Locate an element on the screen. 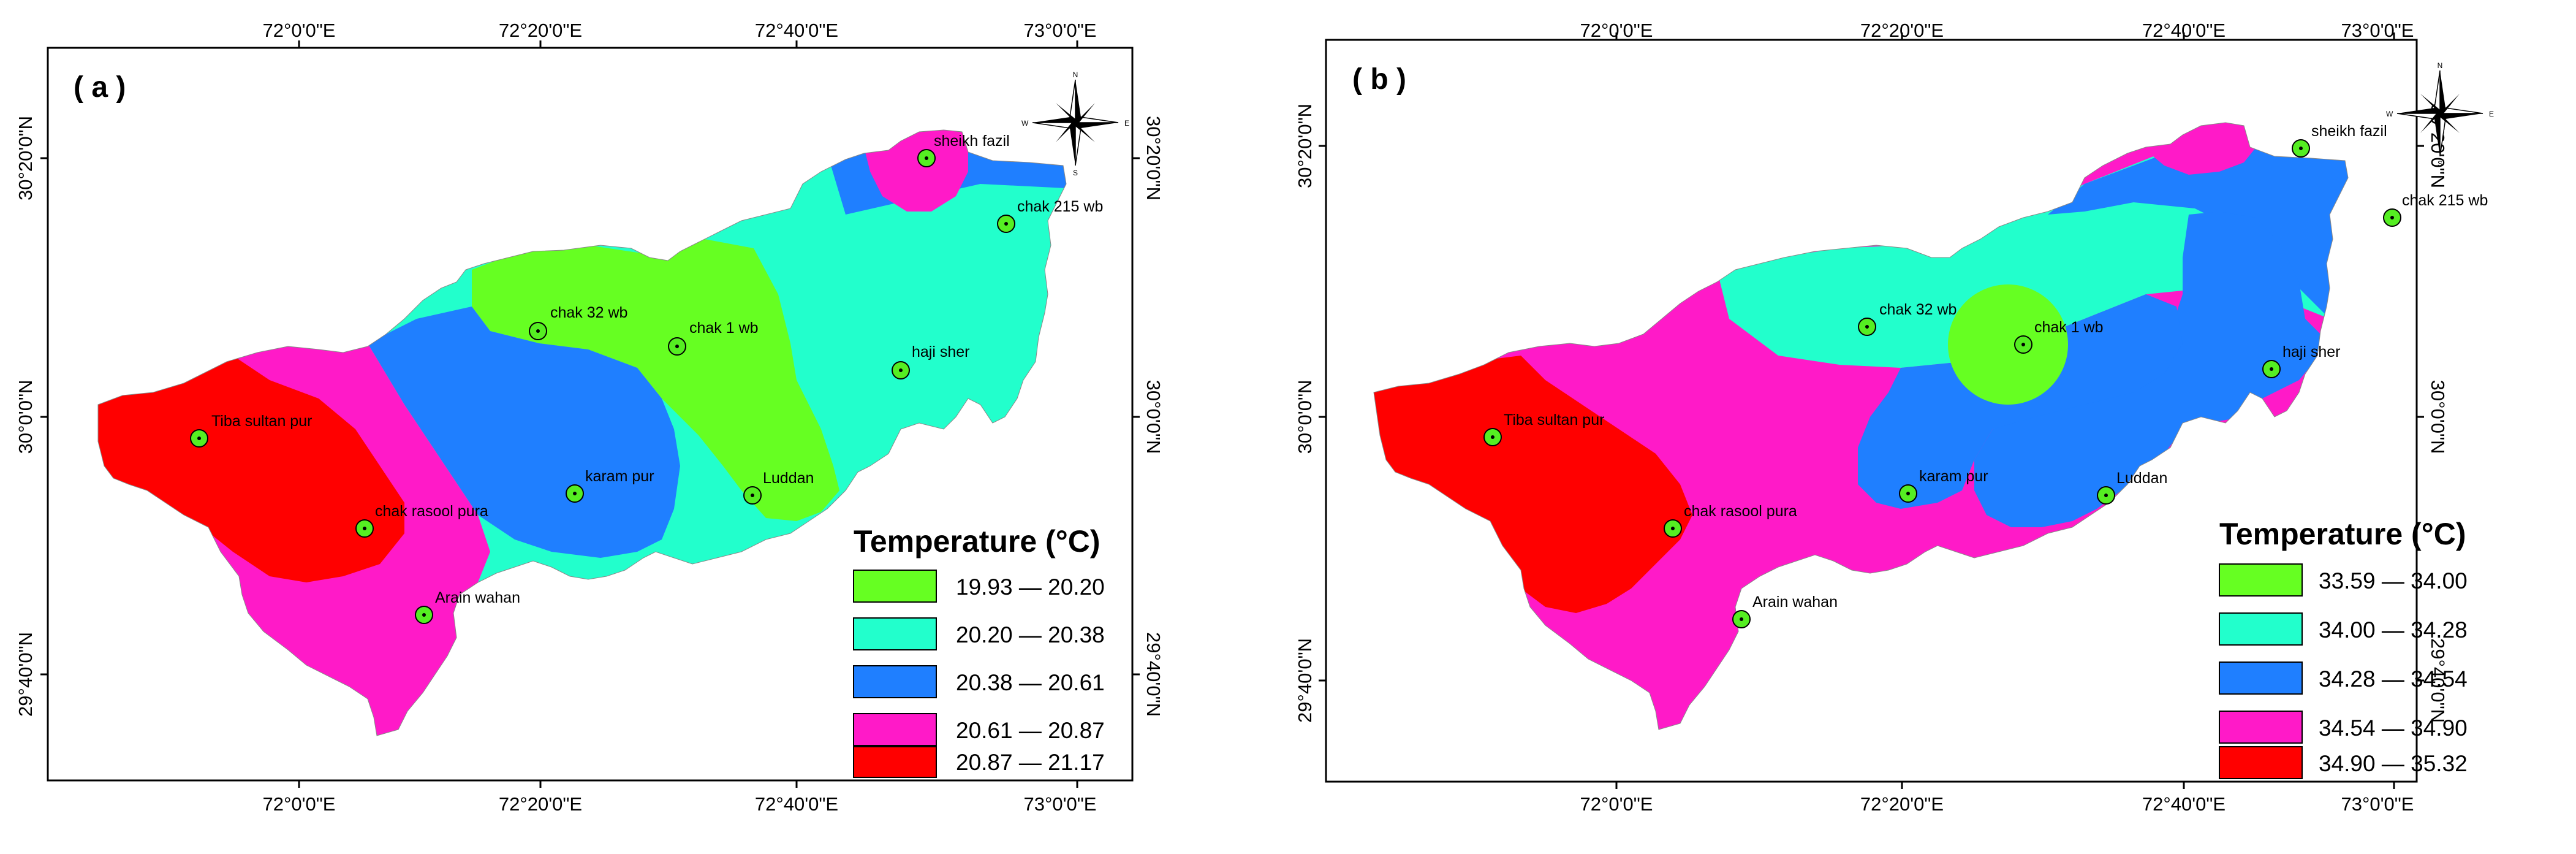  legend-item: 34.00 — 34.28 is located at coordinates (2343, 629).